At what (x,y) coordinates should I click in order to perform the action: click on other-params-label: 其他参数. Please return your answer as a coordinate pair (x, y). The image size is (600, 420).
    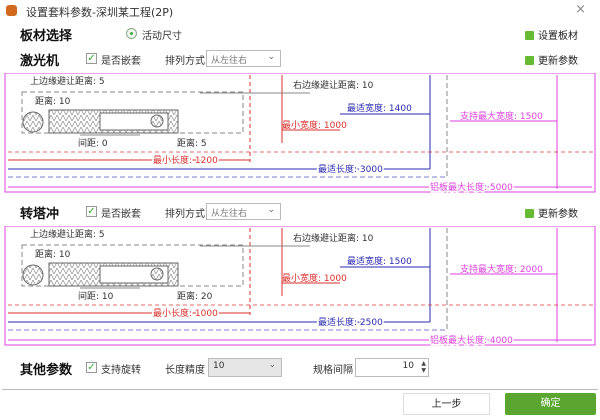
    Looking at the image, I should click on (46, 370).